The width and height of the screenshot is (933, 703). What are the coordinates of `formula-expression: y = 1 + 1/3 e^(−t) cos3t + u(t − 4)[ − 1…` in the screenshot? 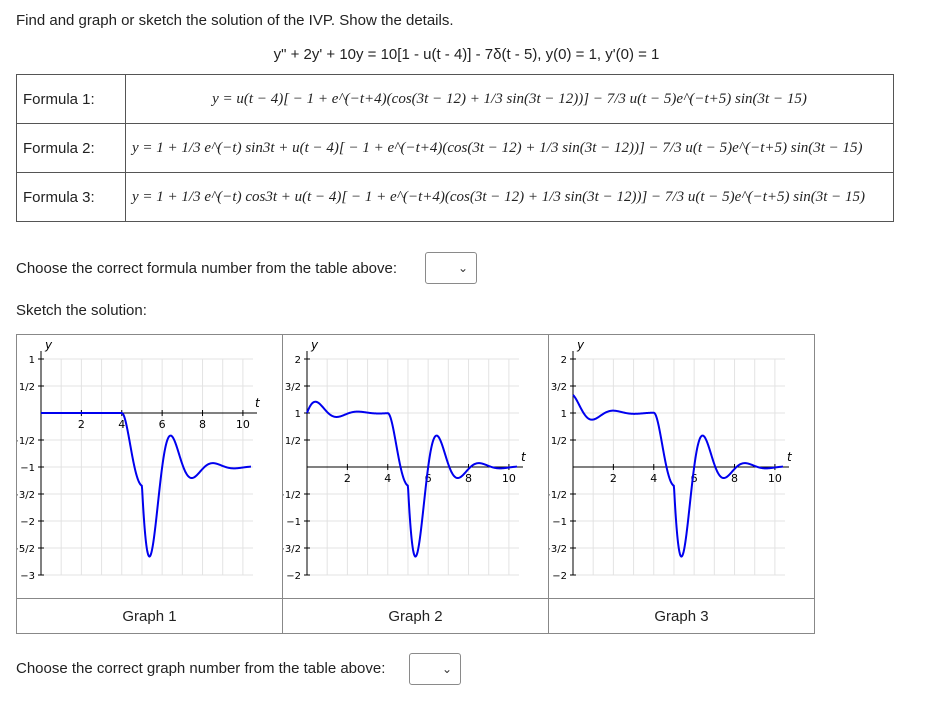 It's located at (509, 197).